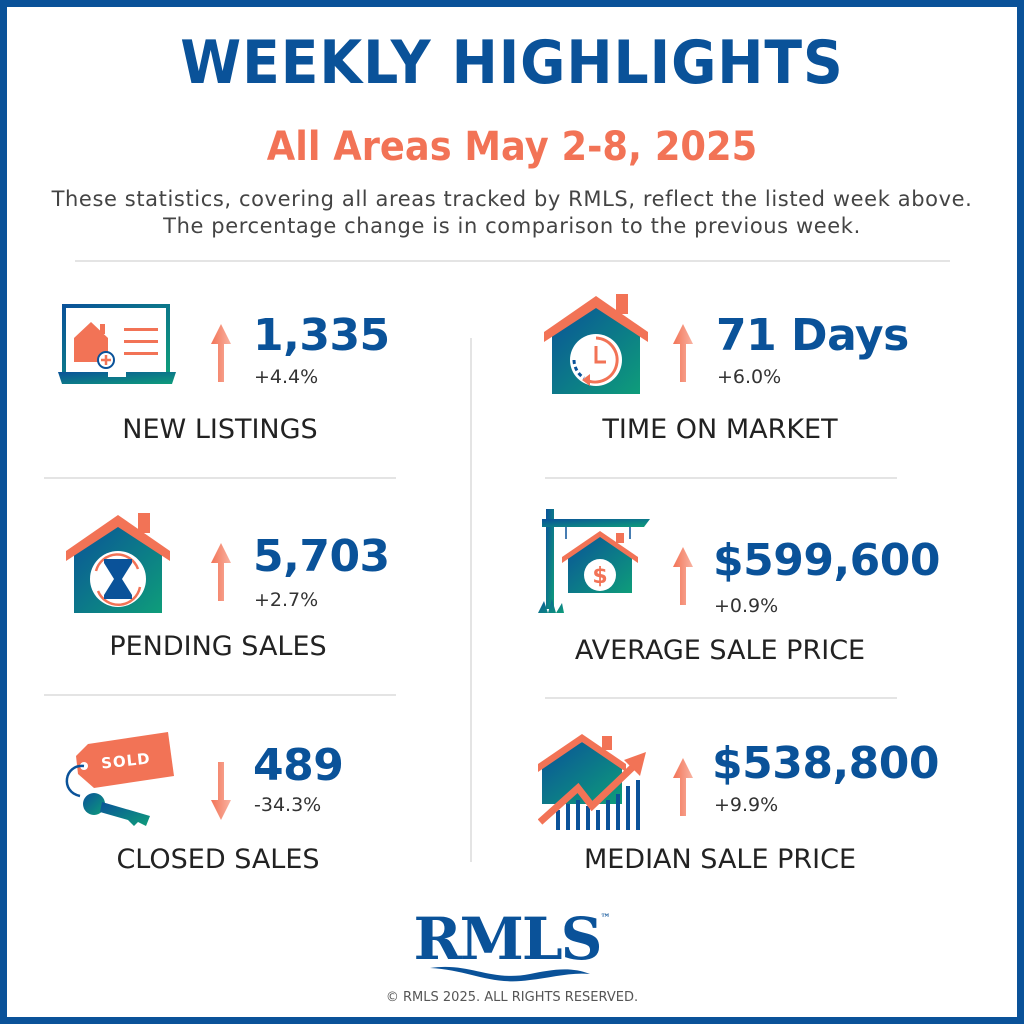 The image size is (1024, 1024). What do you see at coordinates (321, 556) in the screenshot?
I see `stat-value: 5,703` at bounding box center [321, 556].